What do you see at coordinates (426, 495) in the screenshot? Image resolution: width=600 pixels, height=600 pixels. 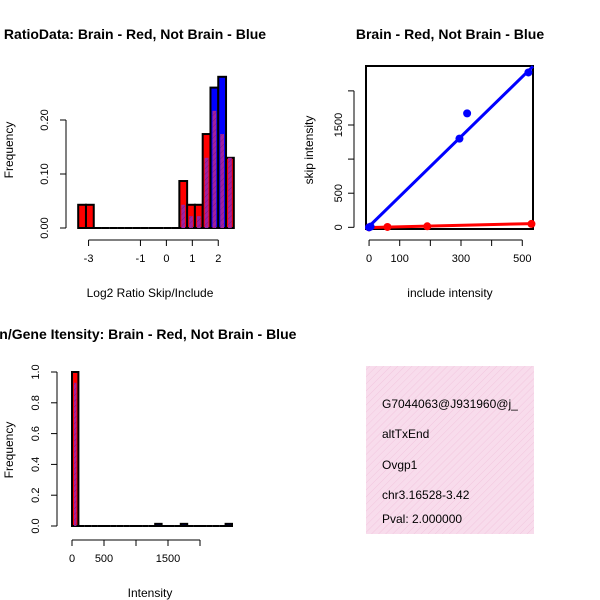 I see `info-location: chr3.16528-3.42` at bounding box center [426, 495].